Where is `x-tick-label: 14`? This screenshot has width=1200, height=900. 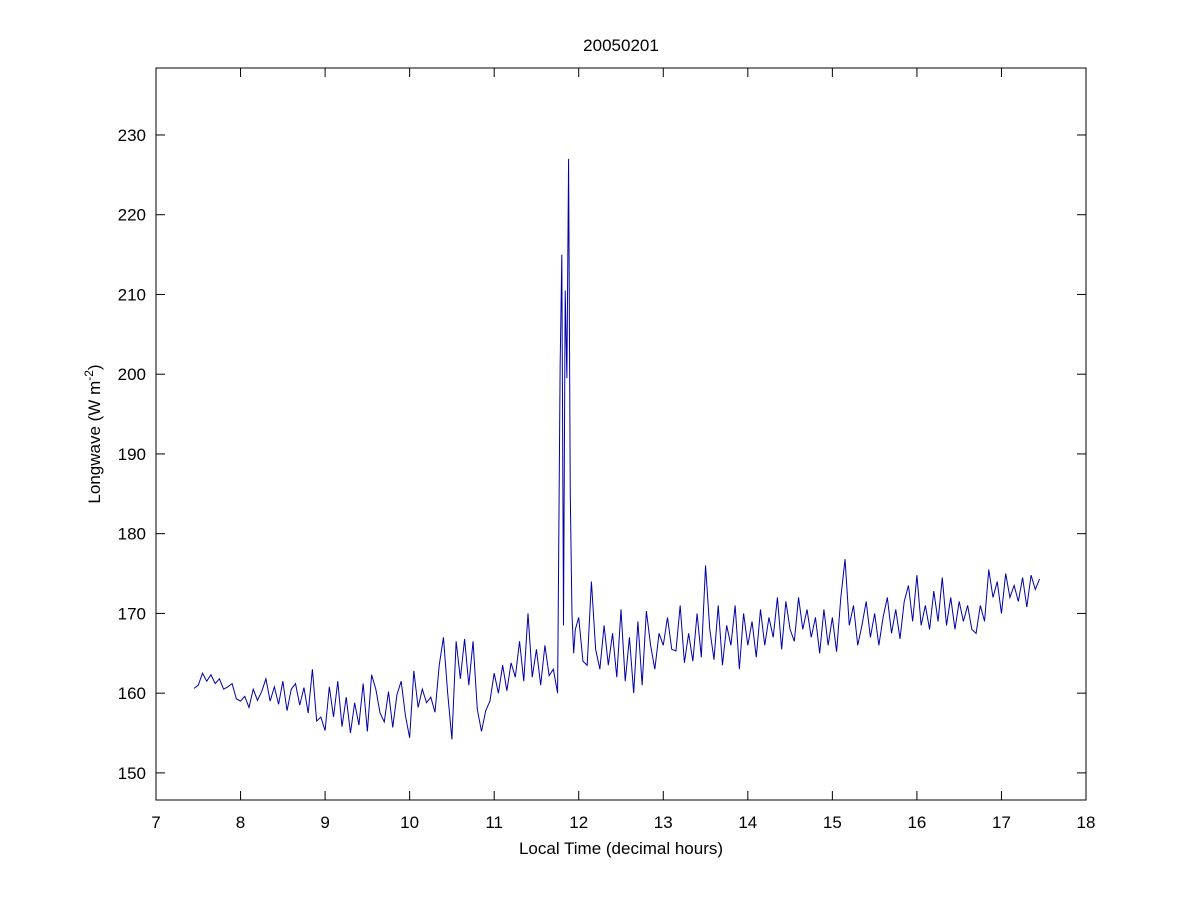
x-tick-label: 14 is located at coordinates (747, 822).